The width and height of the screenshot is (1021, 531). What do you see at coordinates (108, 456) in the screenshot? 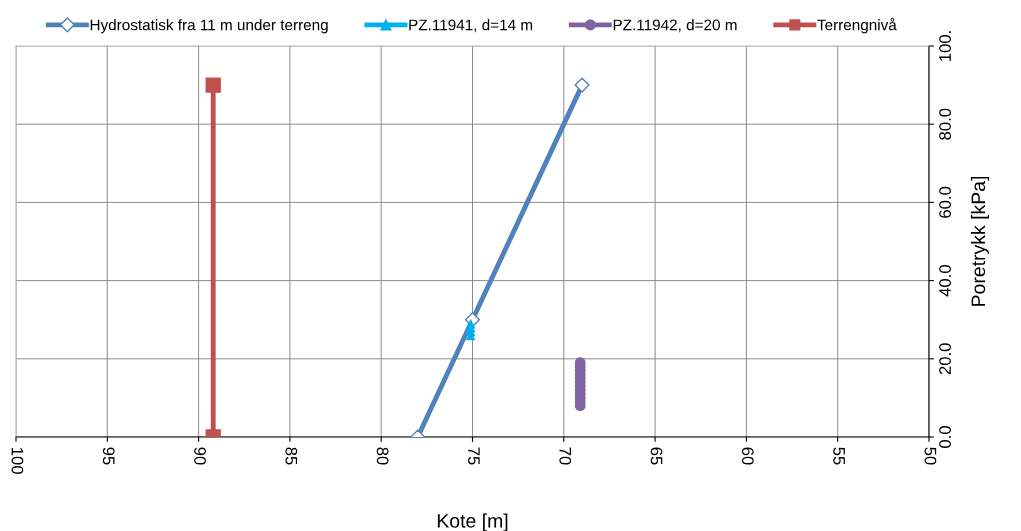
I see `x-tick-label: 95` at bounding box center [108, 456].